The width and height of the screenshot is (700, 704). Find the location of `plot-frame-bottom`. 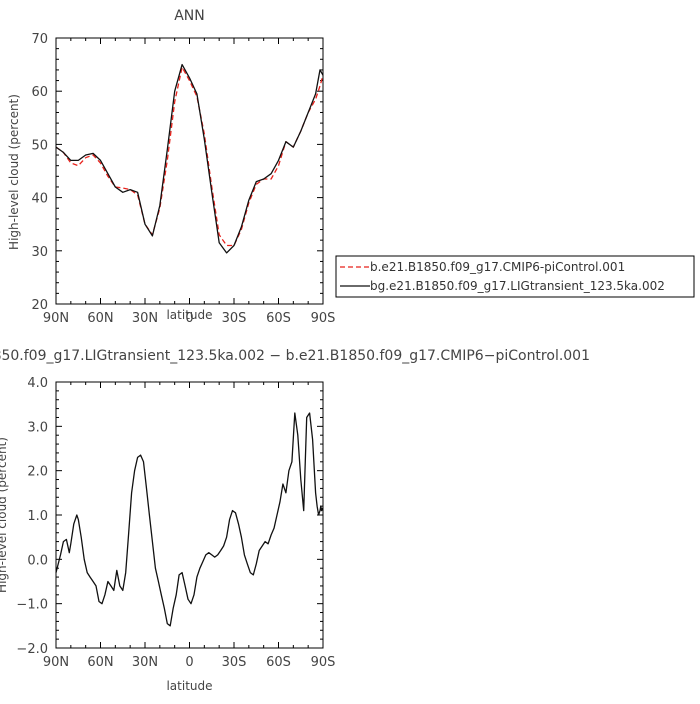

plot-frame-bottom is located at coordinates (189, 515).